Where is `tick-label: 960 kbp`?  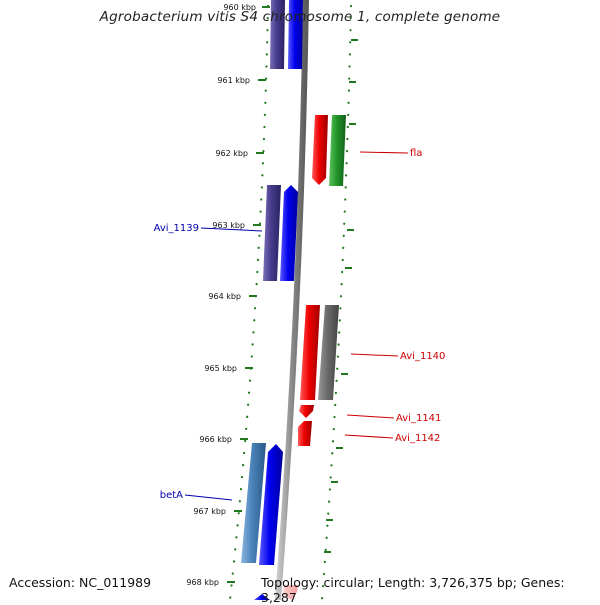 tick-label: 960 kbp is located at coordinates (239, 7).